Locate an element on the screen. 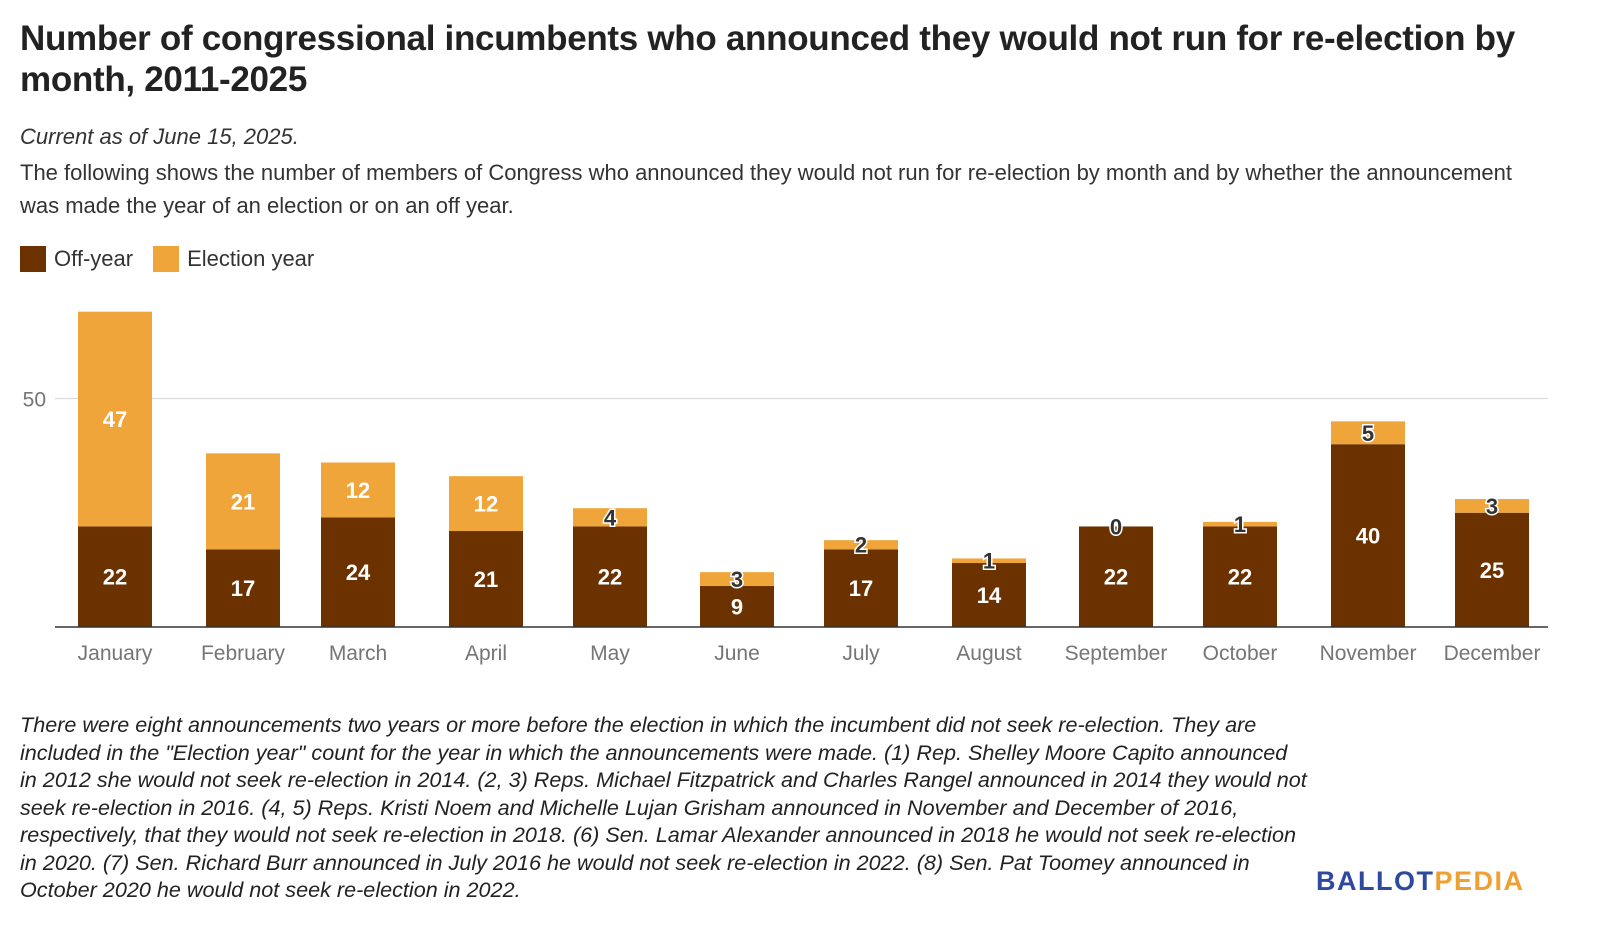 This screenshot has height=941, width=1600. bar-off-year-august is located at coordinates (989, 595).